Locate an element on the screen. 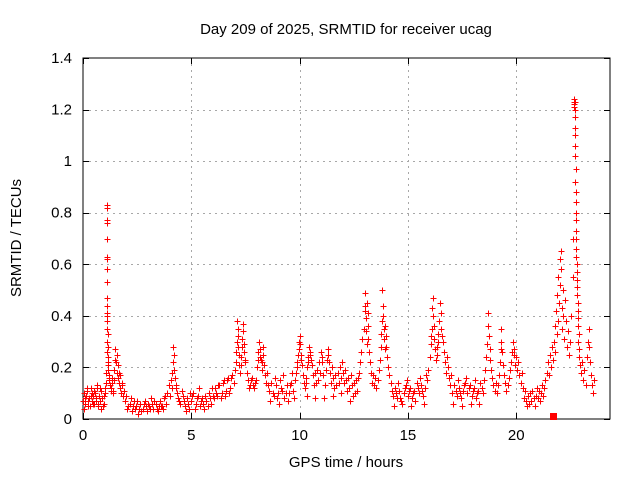  x-tick-label: 5 is located at coordinates (191, 435).